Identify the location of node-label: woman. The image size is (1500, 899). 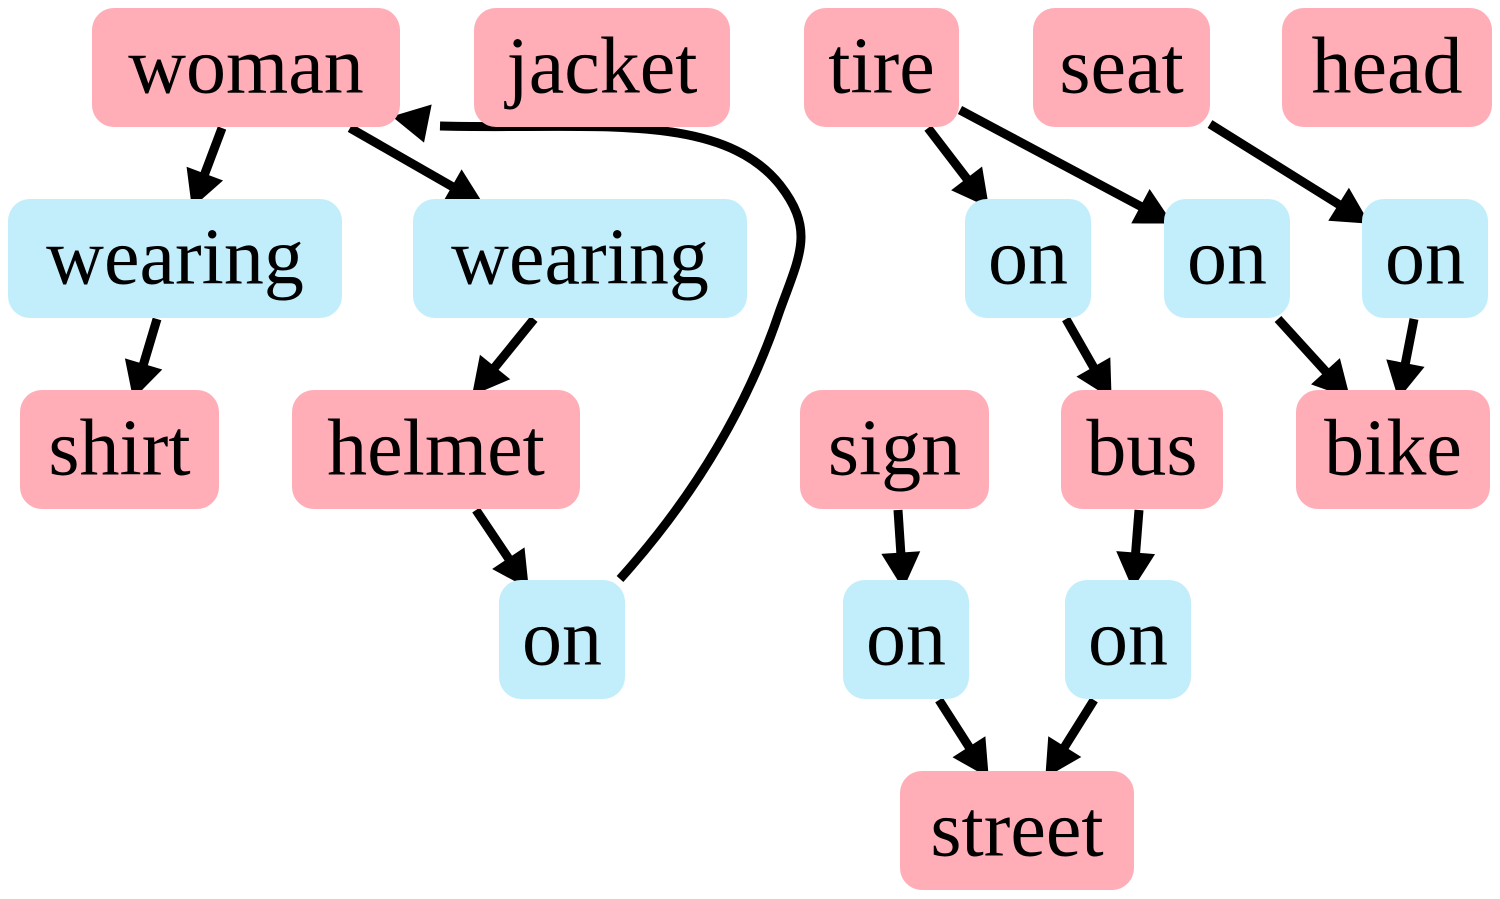
(246, 67).